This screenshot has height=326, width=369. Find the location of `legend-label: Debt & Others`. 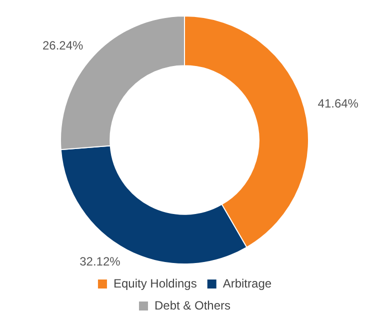

legend-label: Debt & Others is located at coordinates (192, 305).